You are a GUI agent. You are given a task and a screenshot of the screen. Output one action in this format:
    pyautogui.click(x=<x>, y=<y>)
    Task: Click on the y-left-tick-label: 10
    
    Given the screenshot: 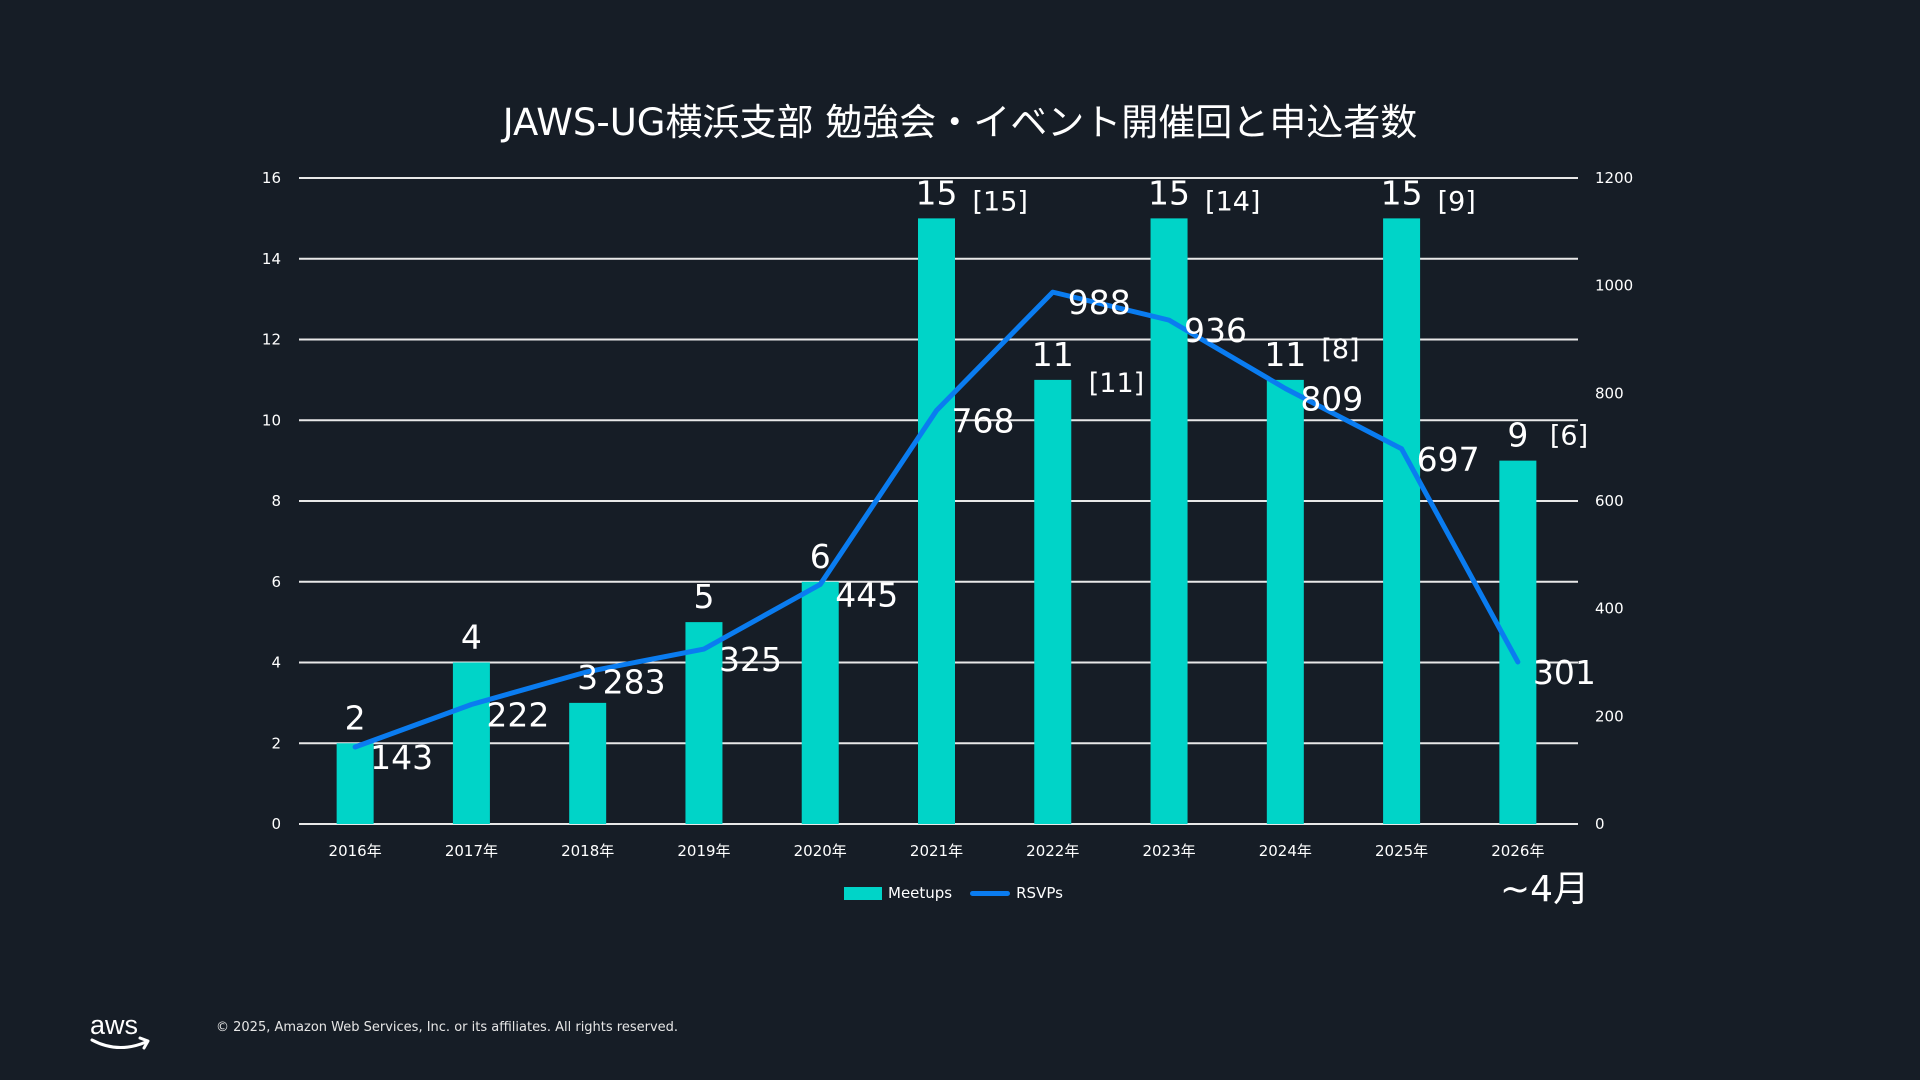 What is the action you would take?
    pyautogui.click(x=271, y=420)
    